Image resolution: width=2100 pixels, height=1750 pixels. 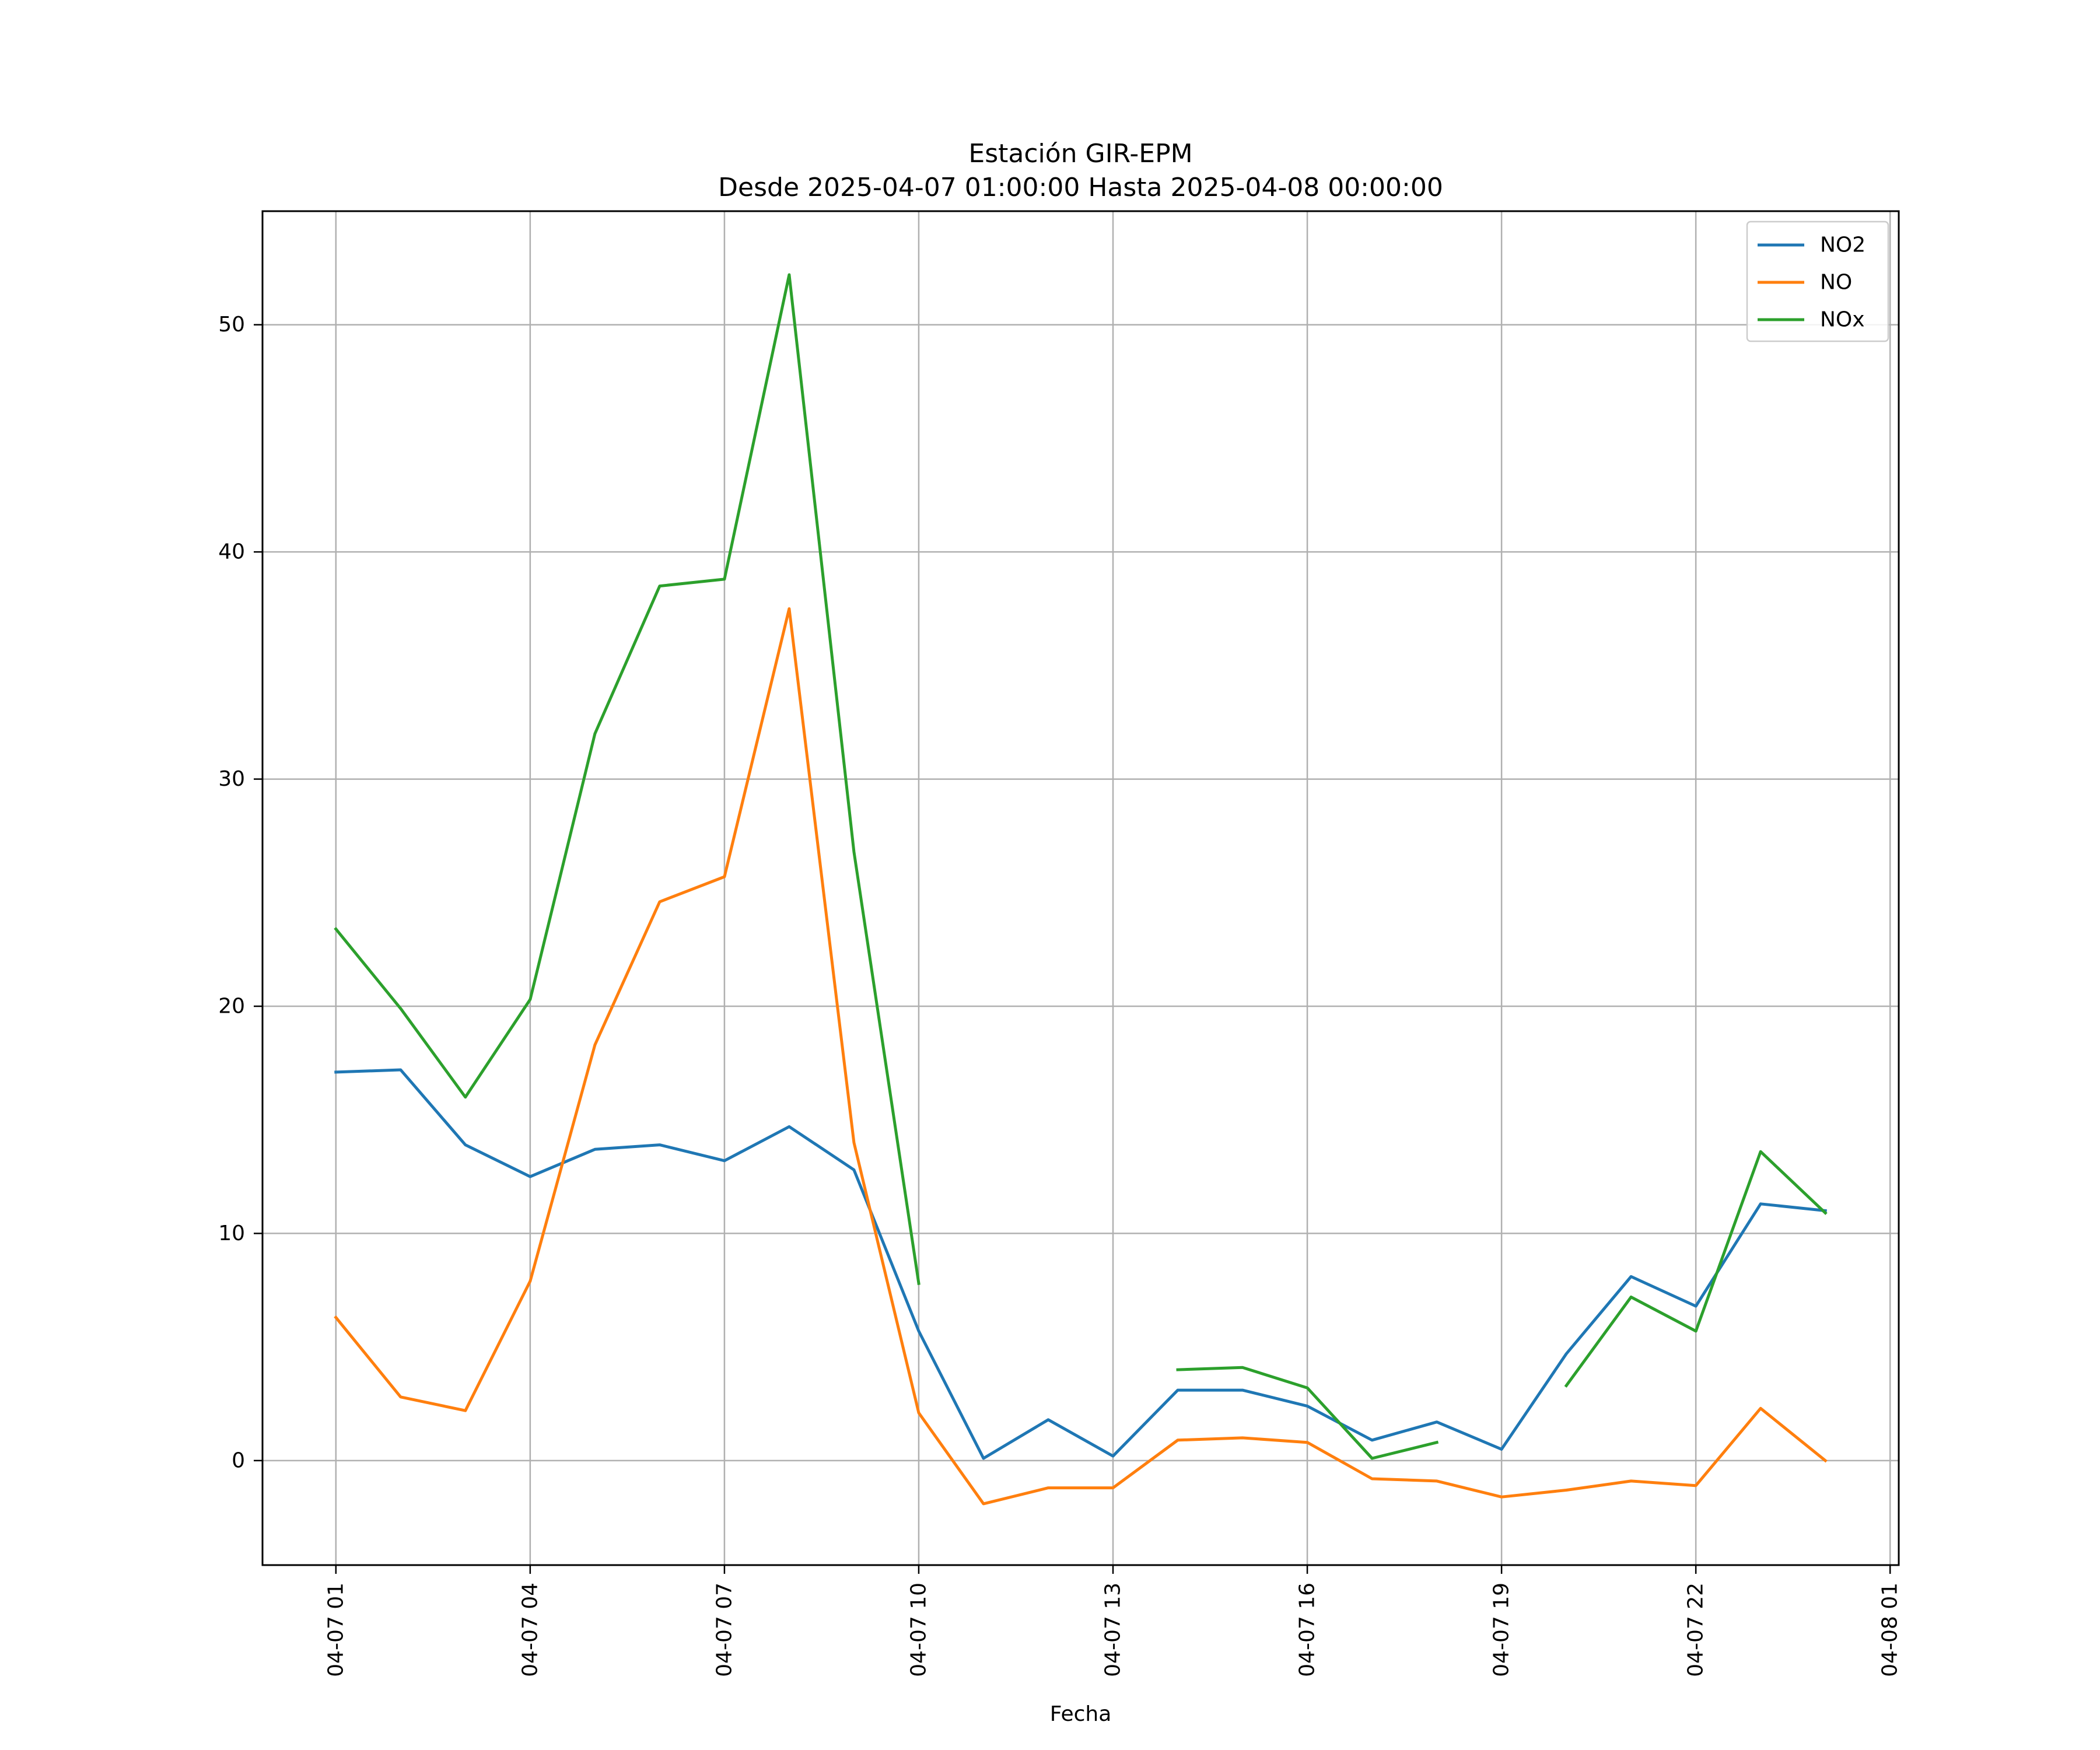 What do you see at coordinates (1696, 1630) in the screenshot?
I see `x-tick-label: 04-07 22` at bounding box center [1696, 1630].